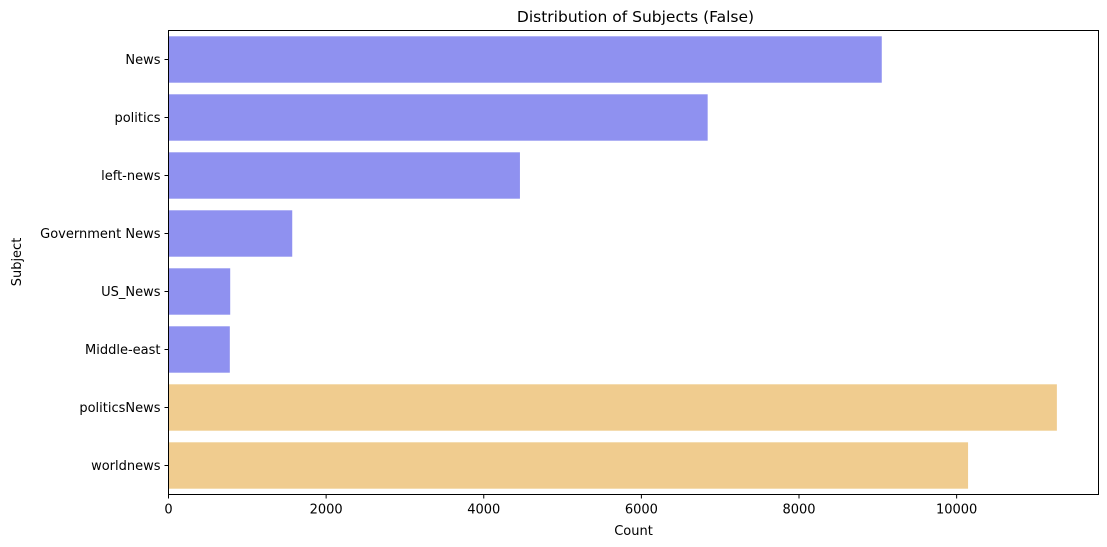  Describe the element at coordinates (199, 349) in the screenshot. I see `bar-middle-east` at that location.